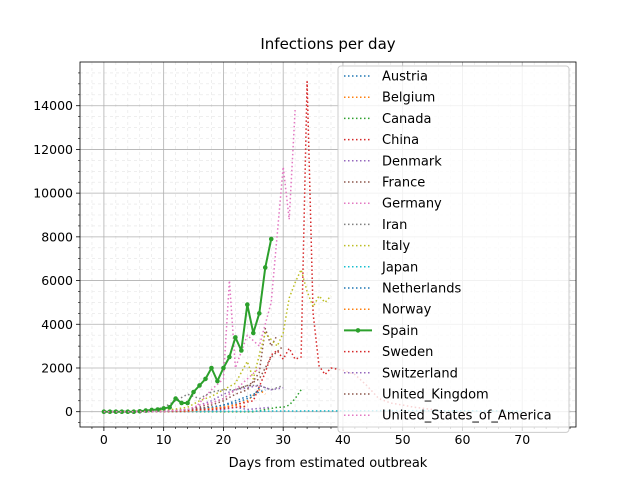  What do you see at coordinates (57, 236) in the screenshot?
I see `y-tick-label: 8000` at bounding box center [57, 236].